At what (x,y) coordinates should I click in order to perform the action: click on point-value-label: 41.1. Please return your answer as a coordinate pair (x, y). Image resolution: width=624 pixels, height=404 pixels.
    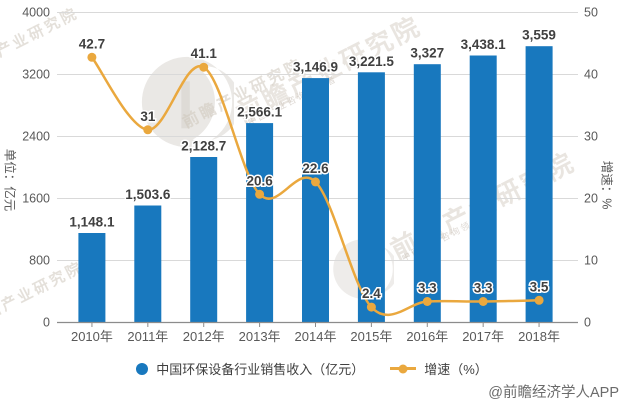
    Looking at the image, I should click on (204, 53).